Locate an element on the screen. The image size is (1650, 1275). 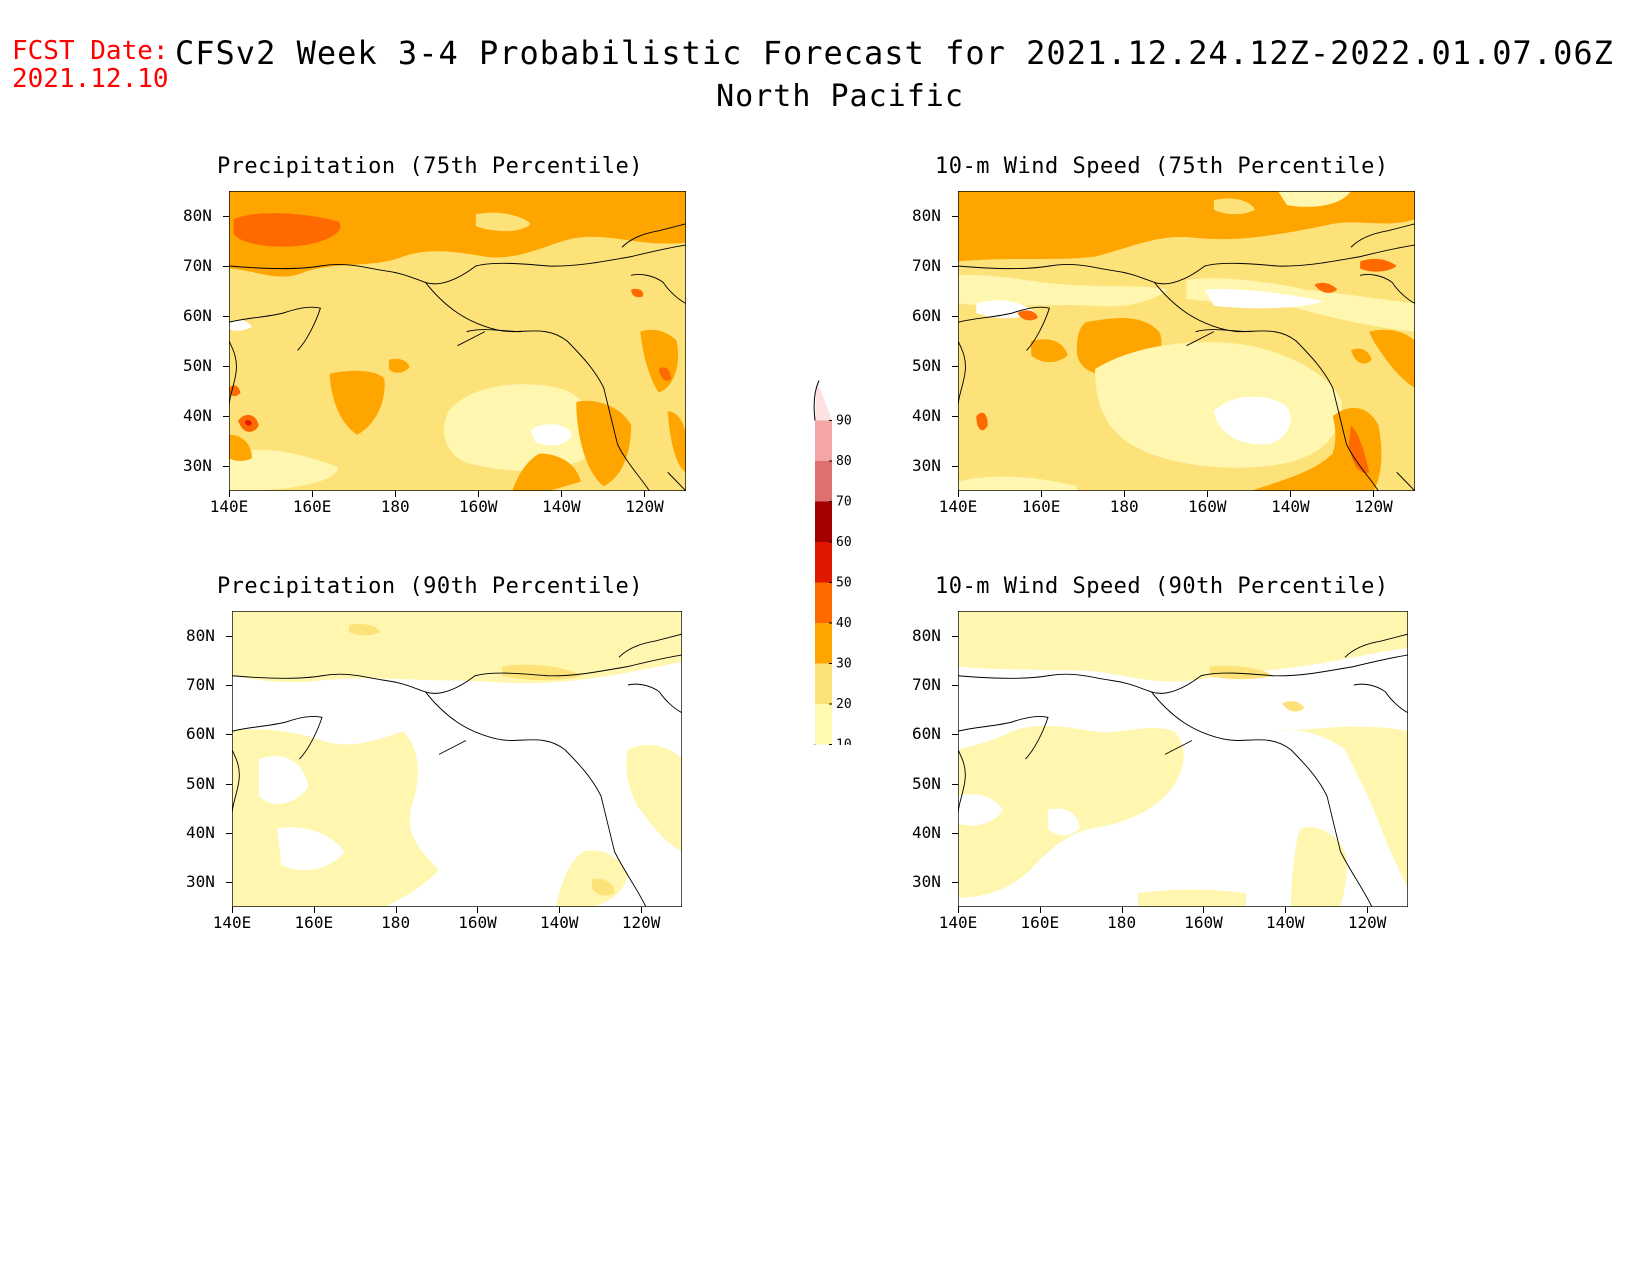
region-title: North Pacific is located at coordinates (840, 96).